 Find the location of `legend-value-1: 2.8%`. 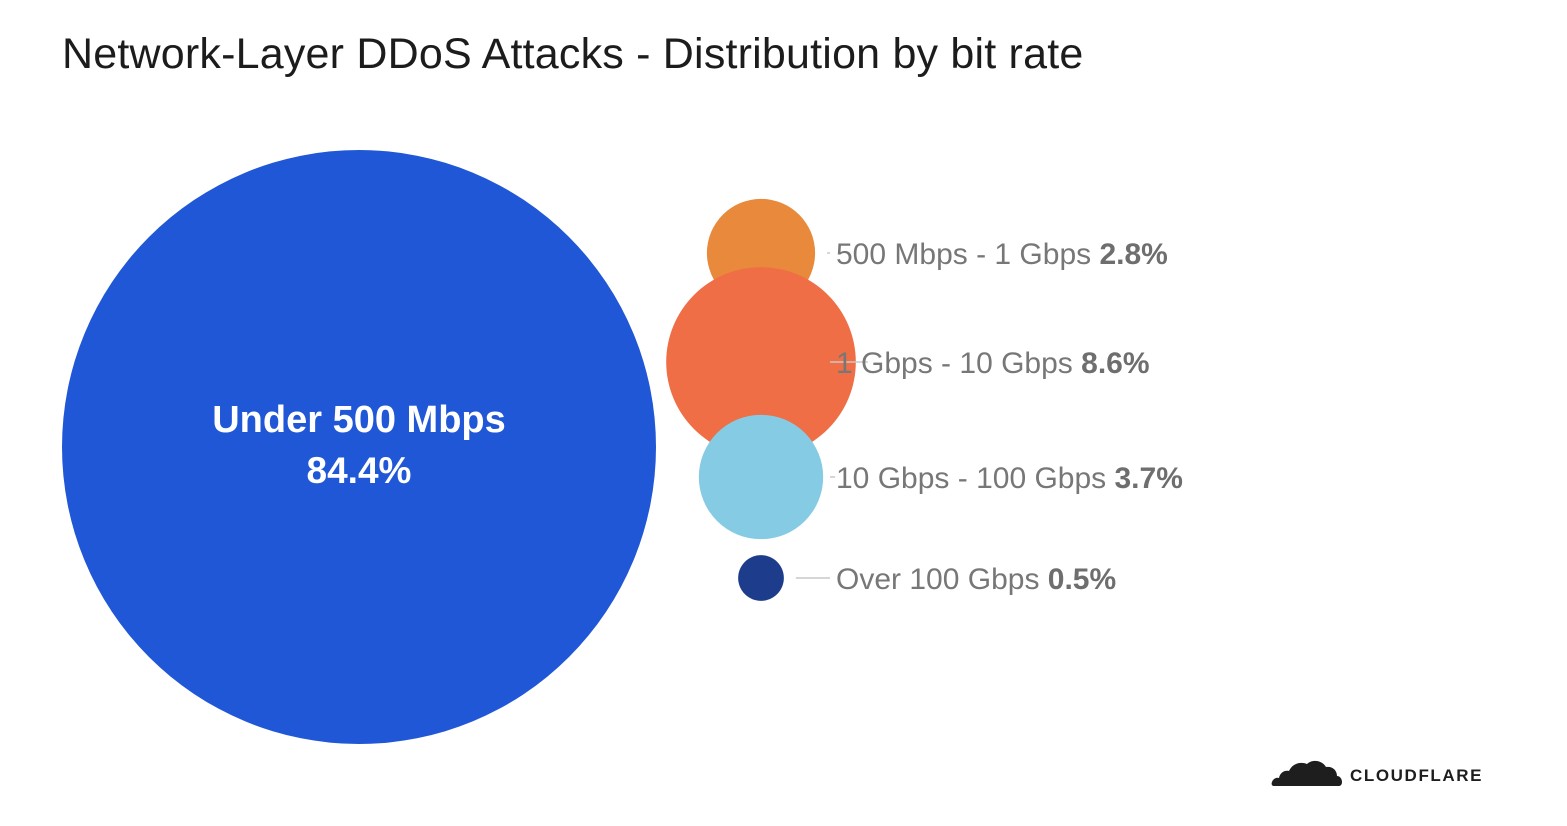

legend-value-1: 2.8% is located at coordinates (1133, 254).